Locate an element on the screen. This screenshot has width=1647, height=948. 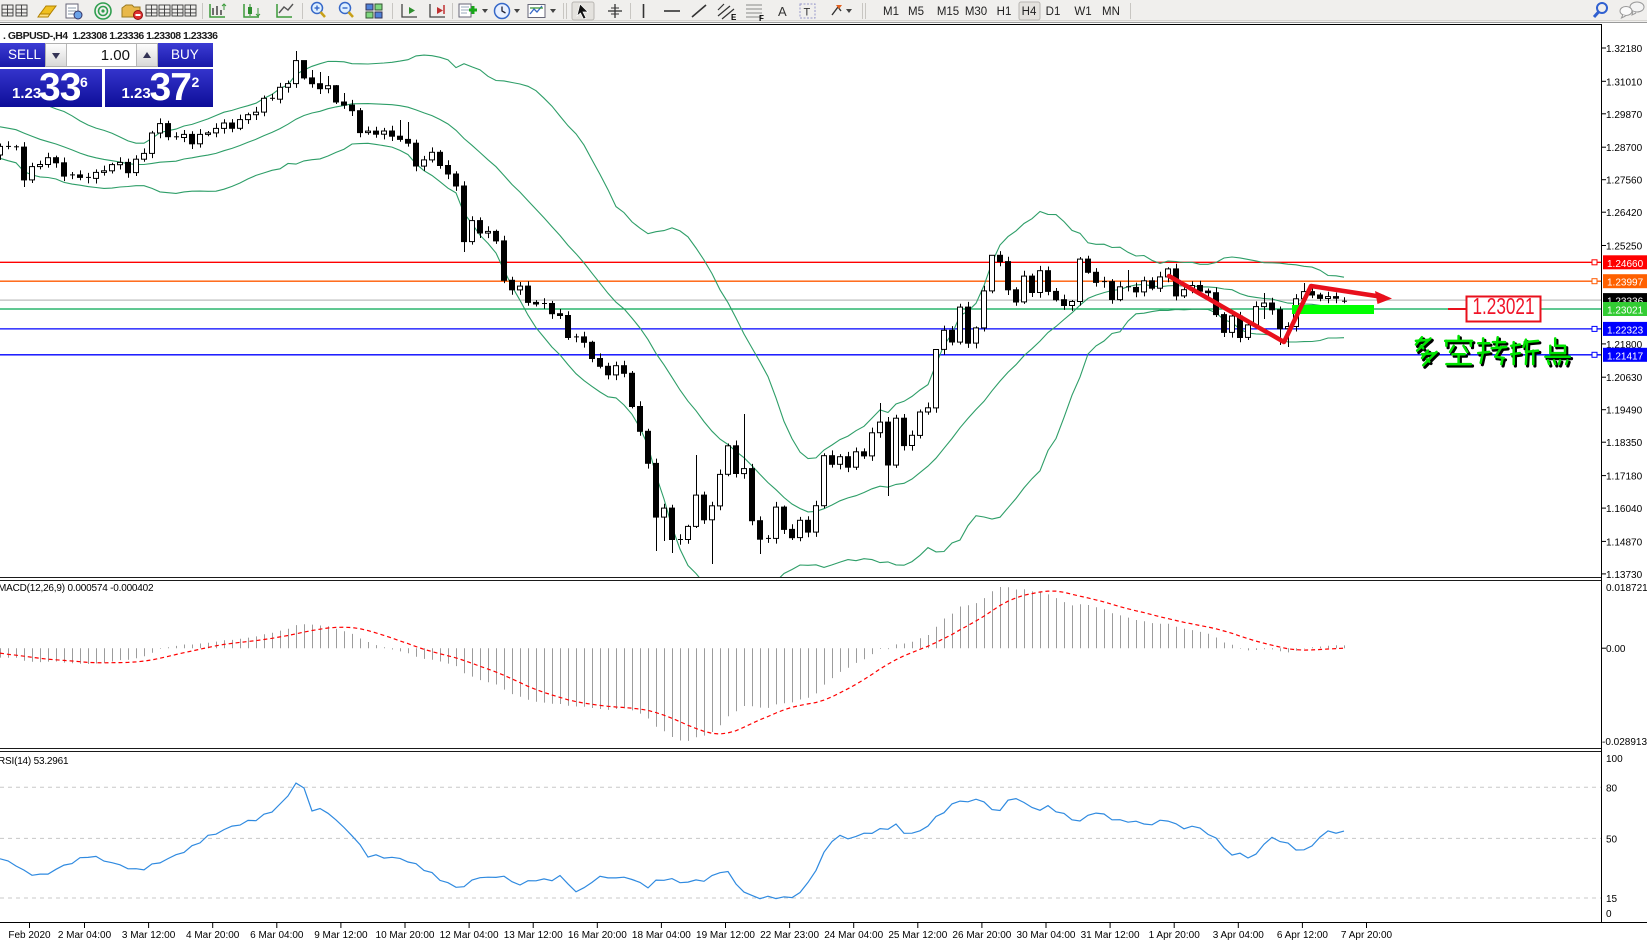
svg-text: 1.19490 is located at coordinates (1624, 411).